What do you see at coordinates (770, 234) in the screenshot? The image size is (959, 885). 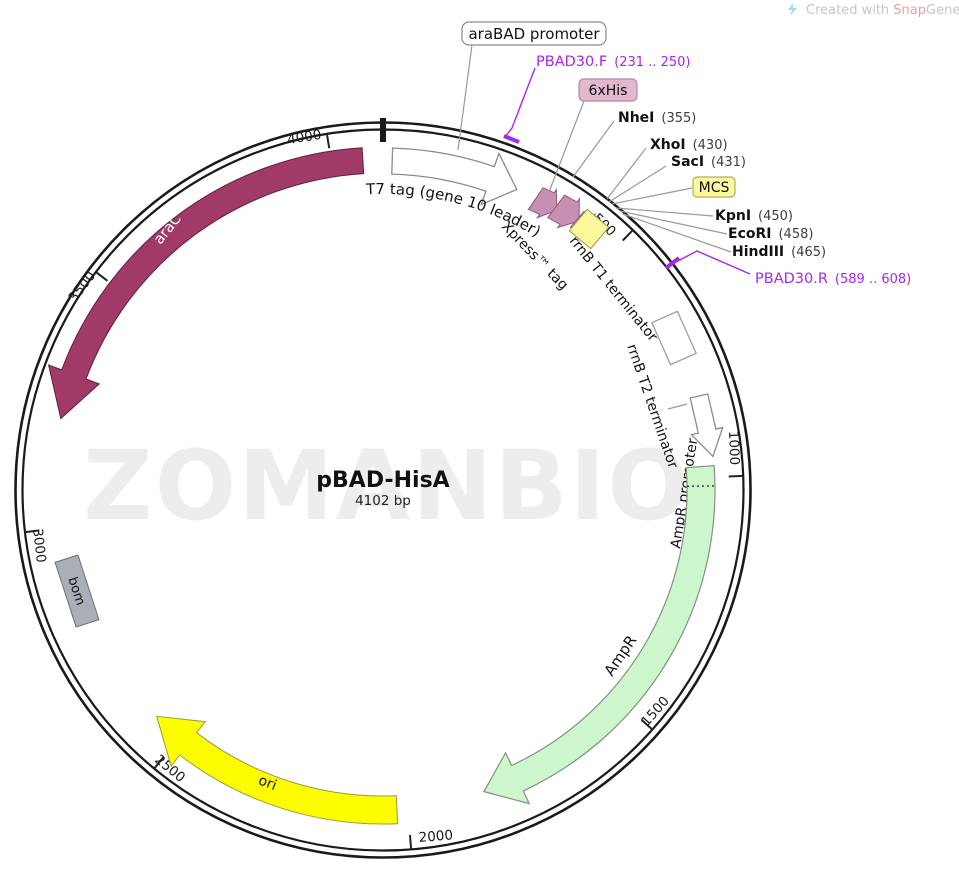 I see `ecori-label: EcoRI (458)` at bounding box center [770, 234].